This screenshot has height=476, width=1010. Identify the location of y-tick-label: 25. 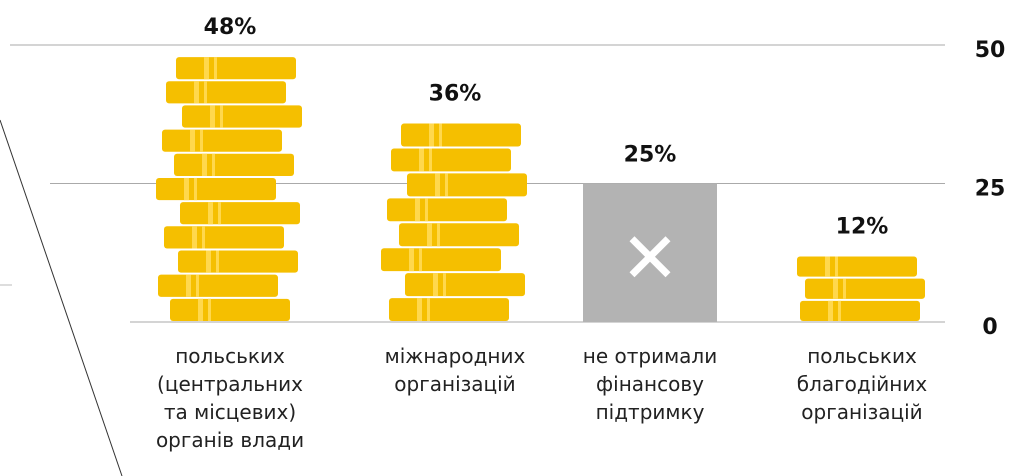
(990, 189).